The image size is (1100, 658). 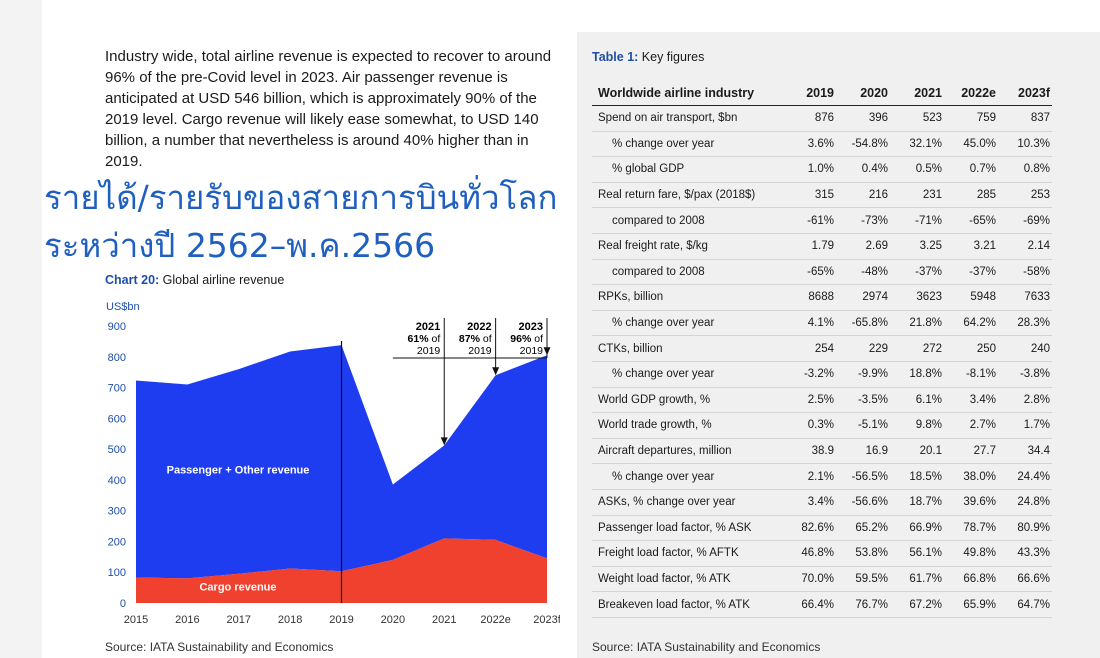 I want to click on table-cell: 2.7%, so click(x=971, y=425).